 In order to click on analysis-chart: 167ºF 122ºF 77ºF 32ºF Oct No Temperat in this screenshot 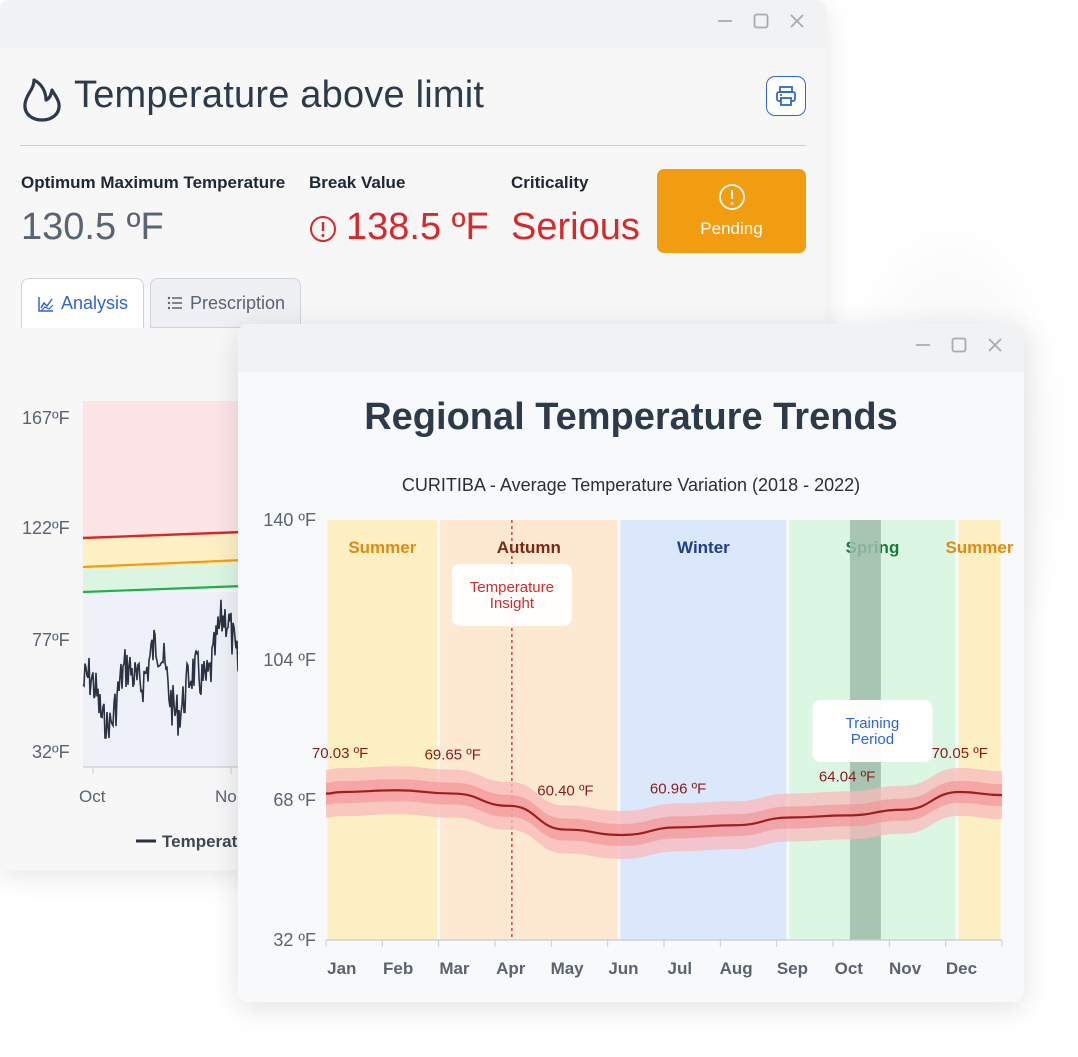, I will do `click(133, 626)`.